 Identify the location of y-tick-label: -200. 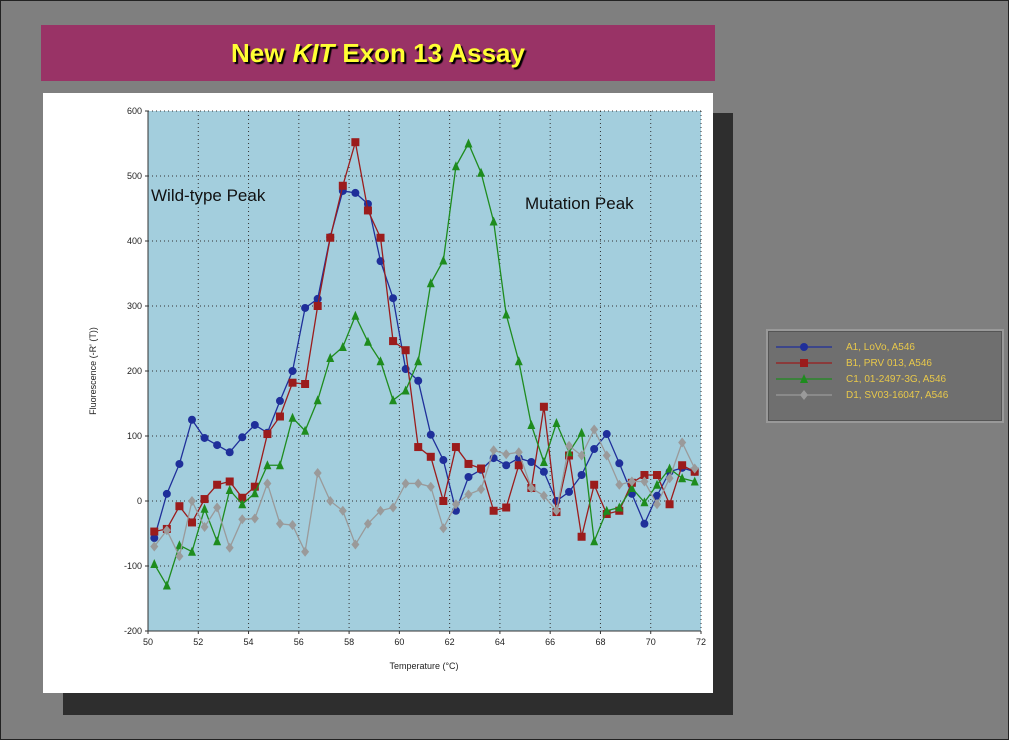
(133, 631).